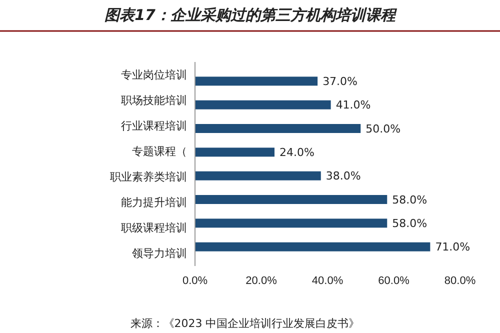  Describe the element at coordinates (452, 247) in the screenshot. I see `data-label: 71.0%` at that location.